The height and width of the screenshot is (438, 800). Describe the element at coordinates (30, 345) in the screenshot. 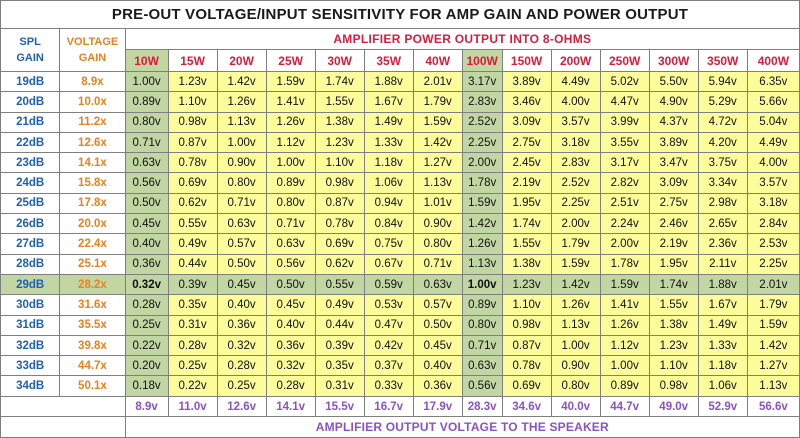

I see `spl-gain-cell: 32dB` at that location.